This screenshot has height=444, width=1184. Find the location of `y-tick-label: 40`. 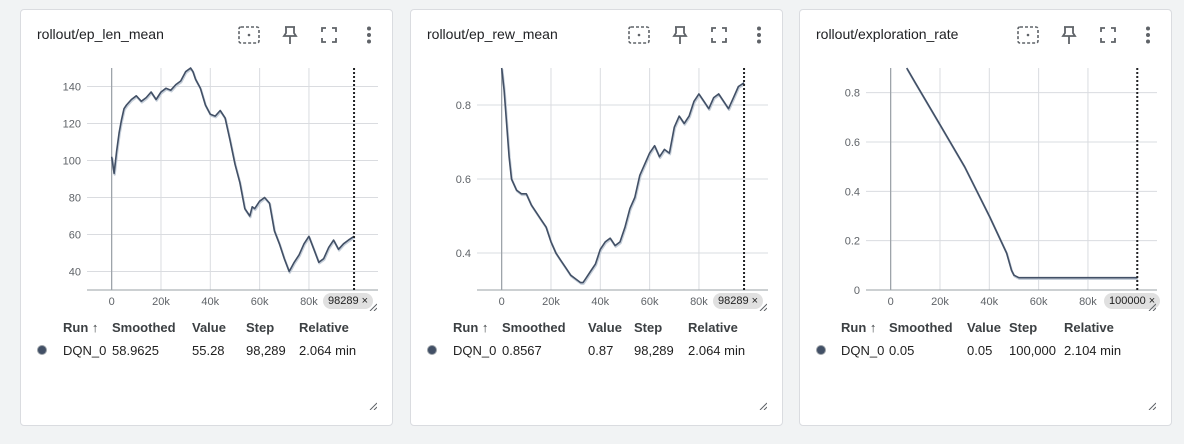

y-tick-label: 40 is located at coordinates (75, 273).